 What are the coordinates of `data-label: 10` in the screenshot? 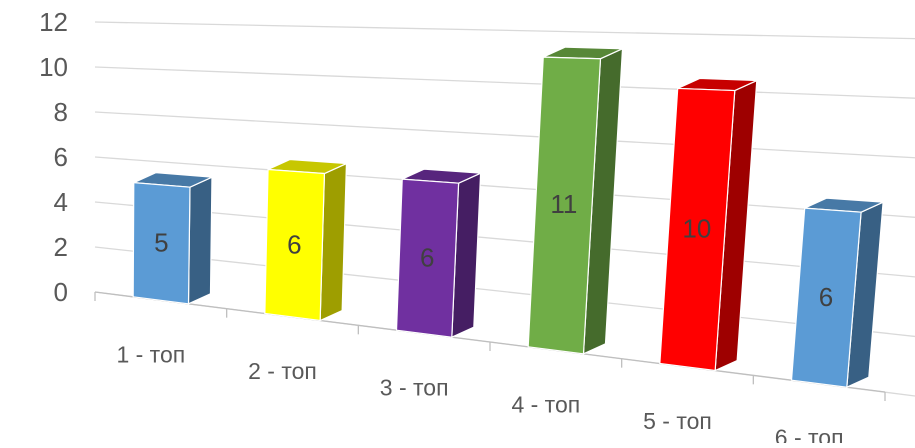 It's located at (696, 228).